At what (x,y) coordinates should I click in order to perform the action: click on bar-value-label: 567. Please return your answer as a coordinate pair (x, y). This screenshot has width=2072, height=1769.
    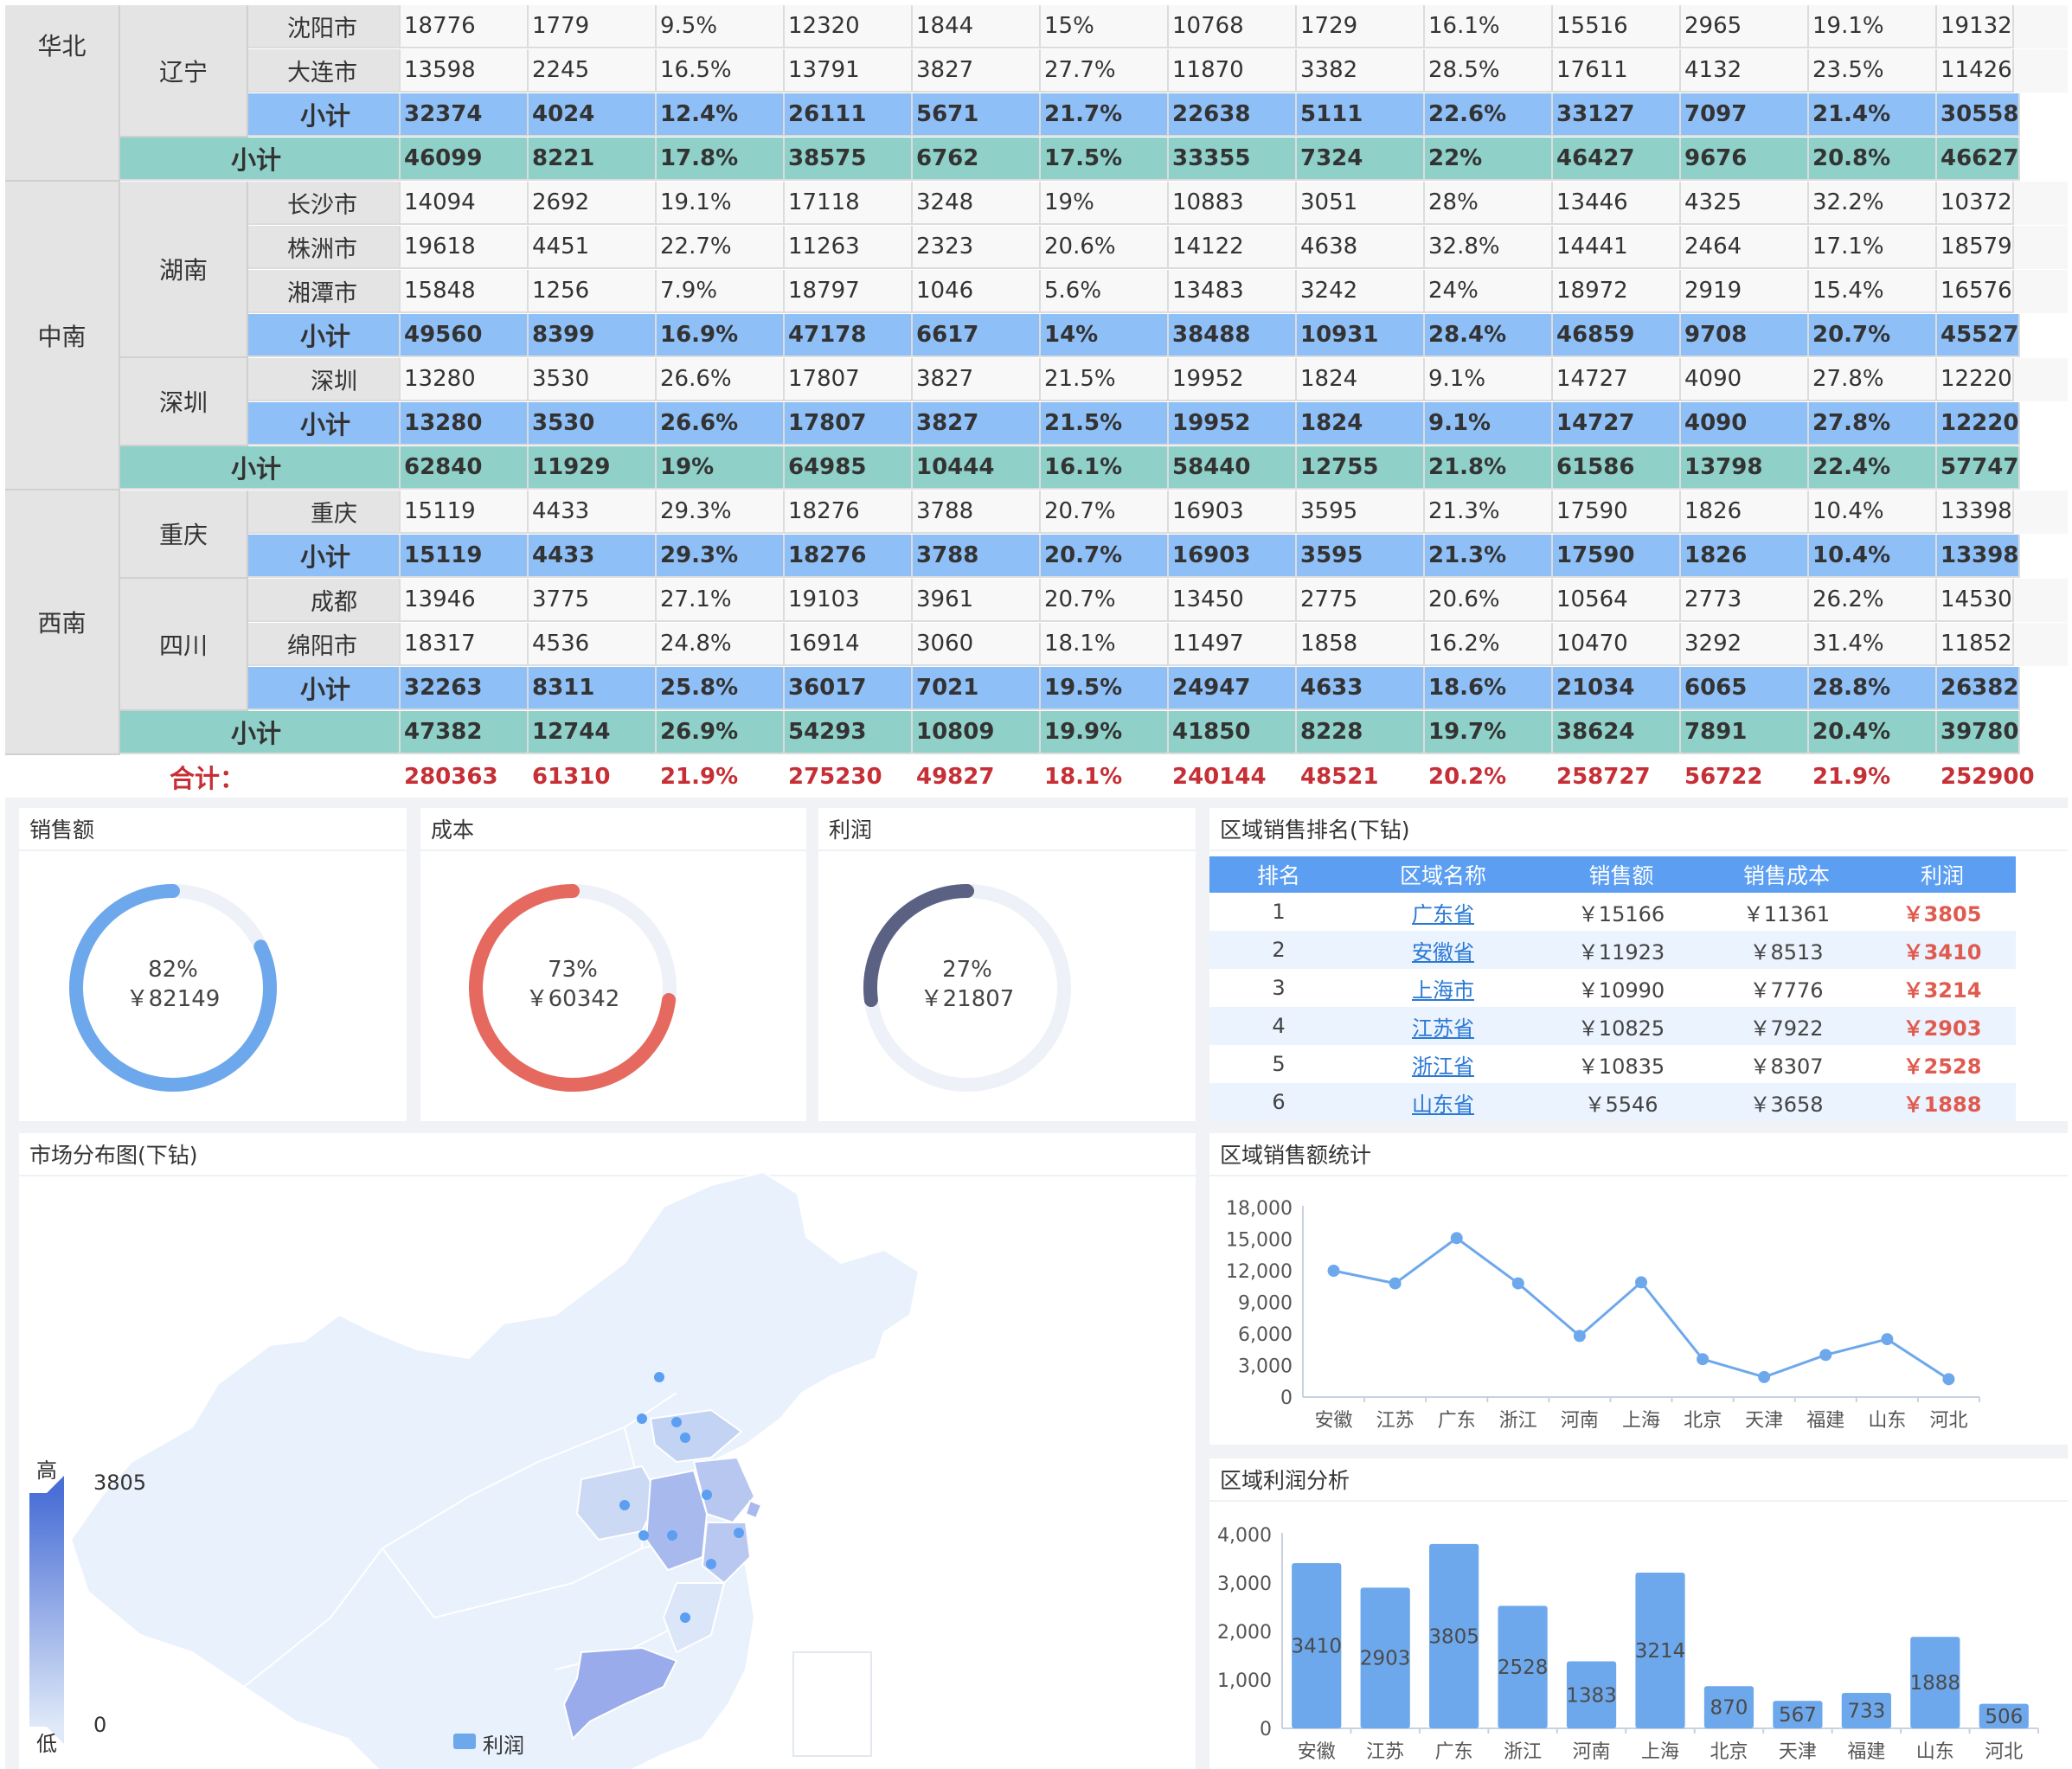
    Looking at the image, I should click on (1798, 1716).